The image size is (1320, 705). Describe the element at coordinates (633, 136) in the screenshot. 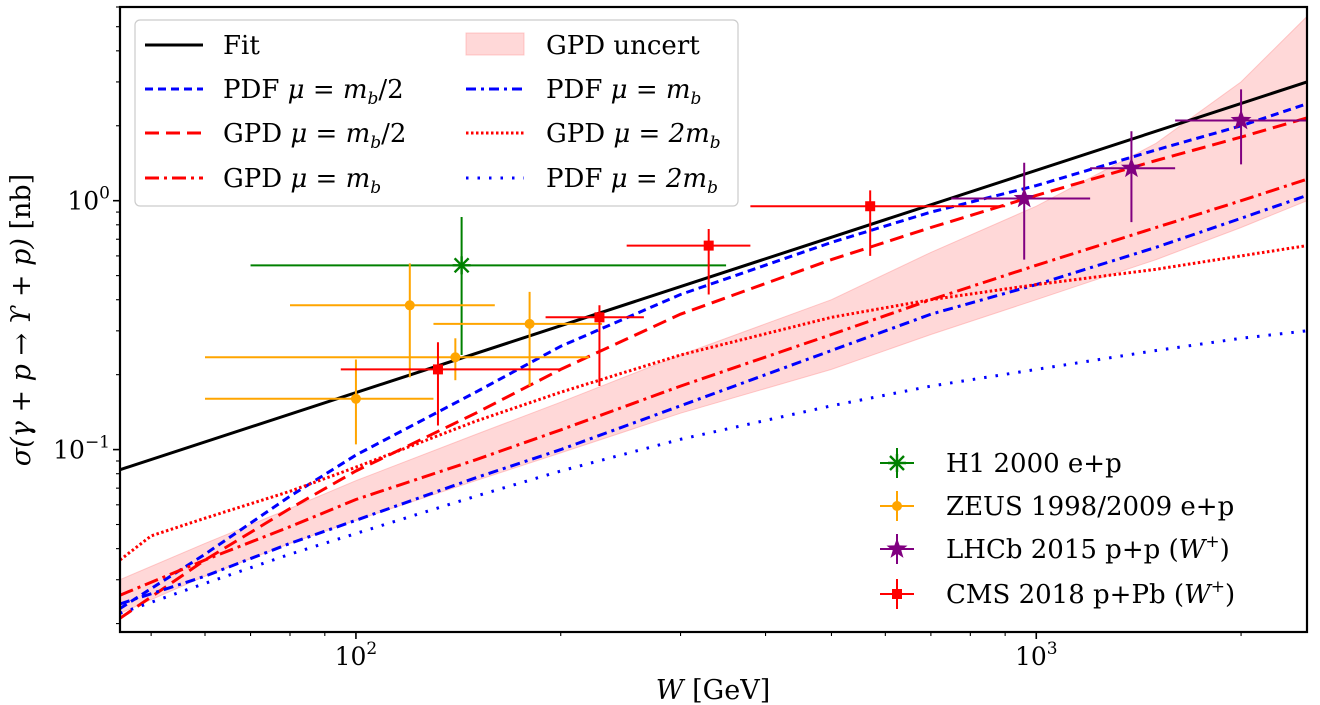

I see `legend-label-5: GPD μ = 2mb` at that location.